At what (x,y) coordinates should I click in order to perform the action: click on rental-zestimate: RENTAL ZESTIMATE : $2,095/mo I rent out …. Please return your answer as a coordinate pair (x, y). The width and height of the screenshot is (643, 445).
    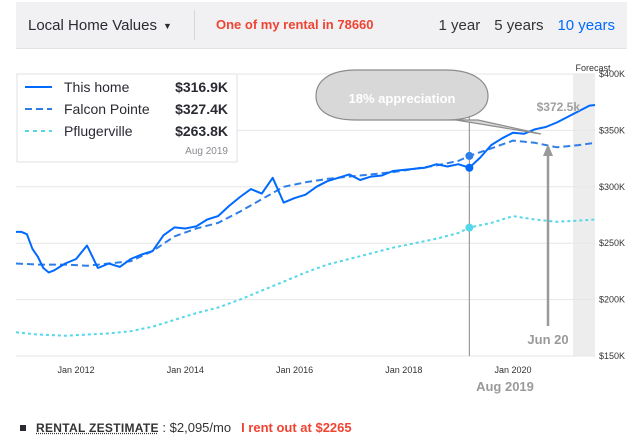
    Looking at the image, I should click on (186, 427).